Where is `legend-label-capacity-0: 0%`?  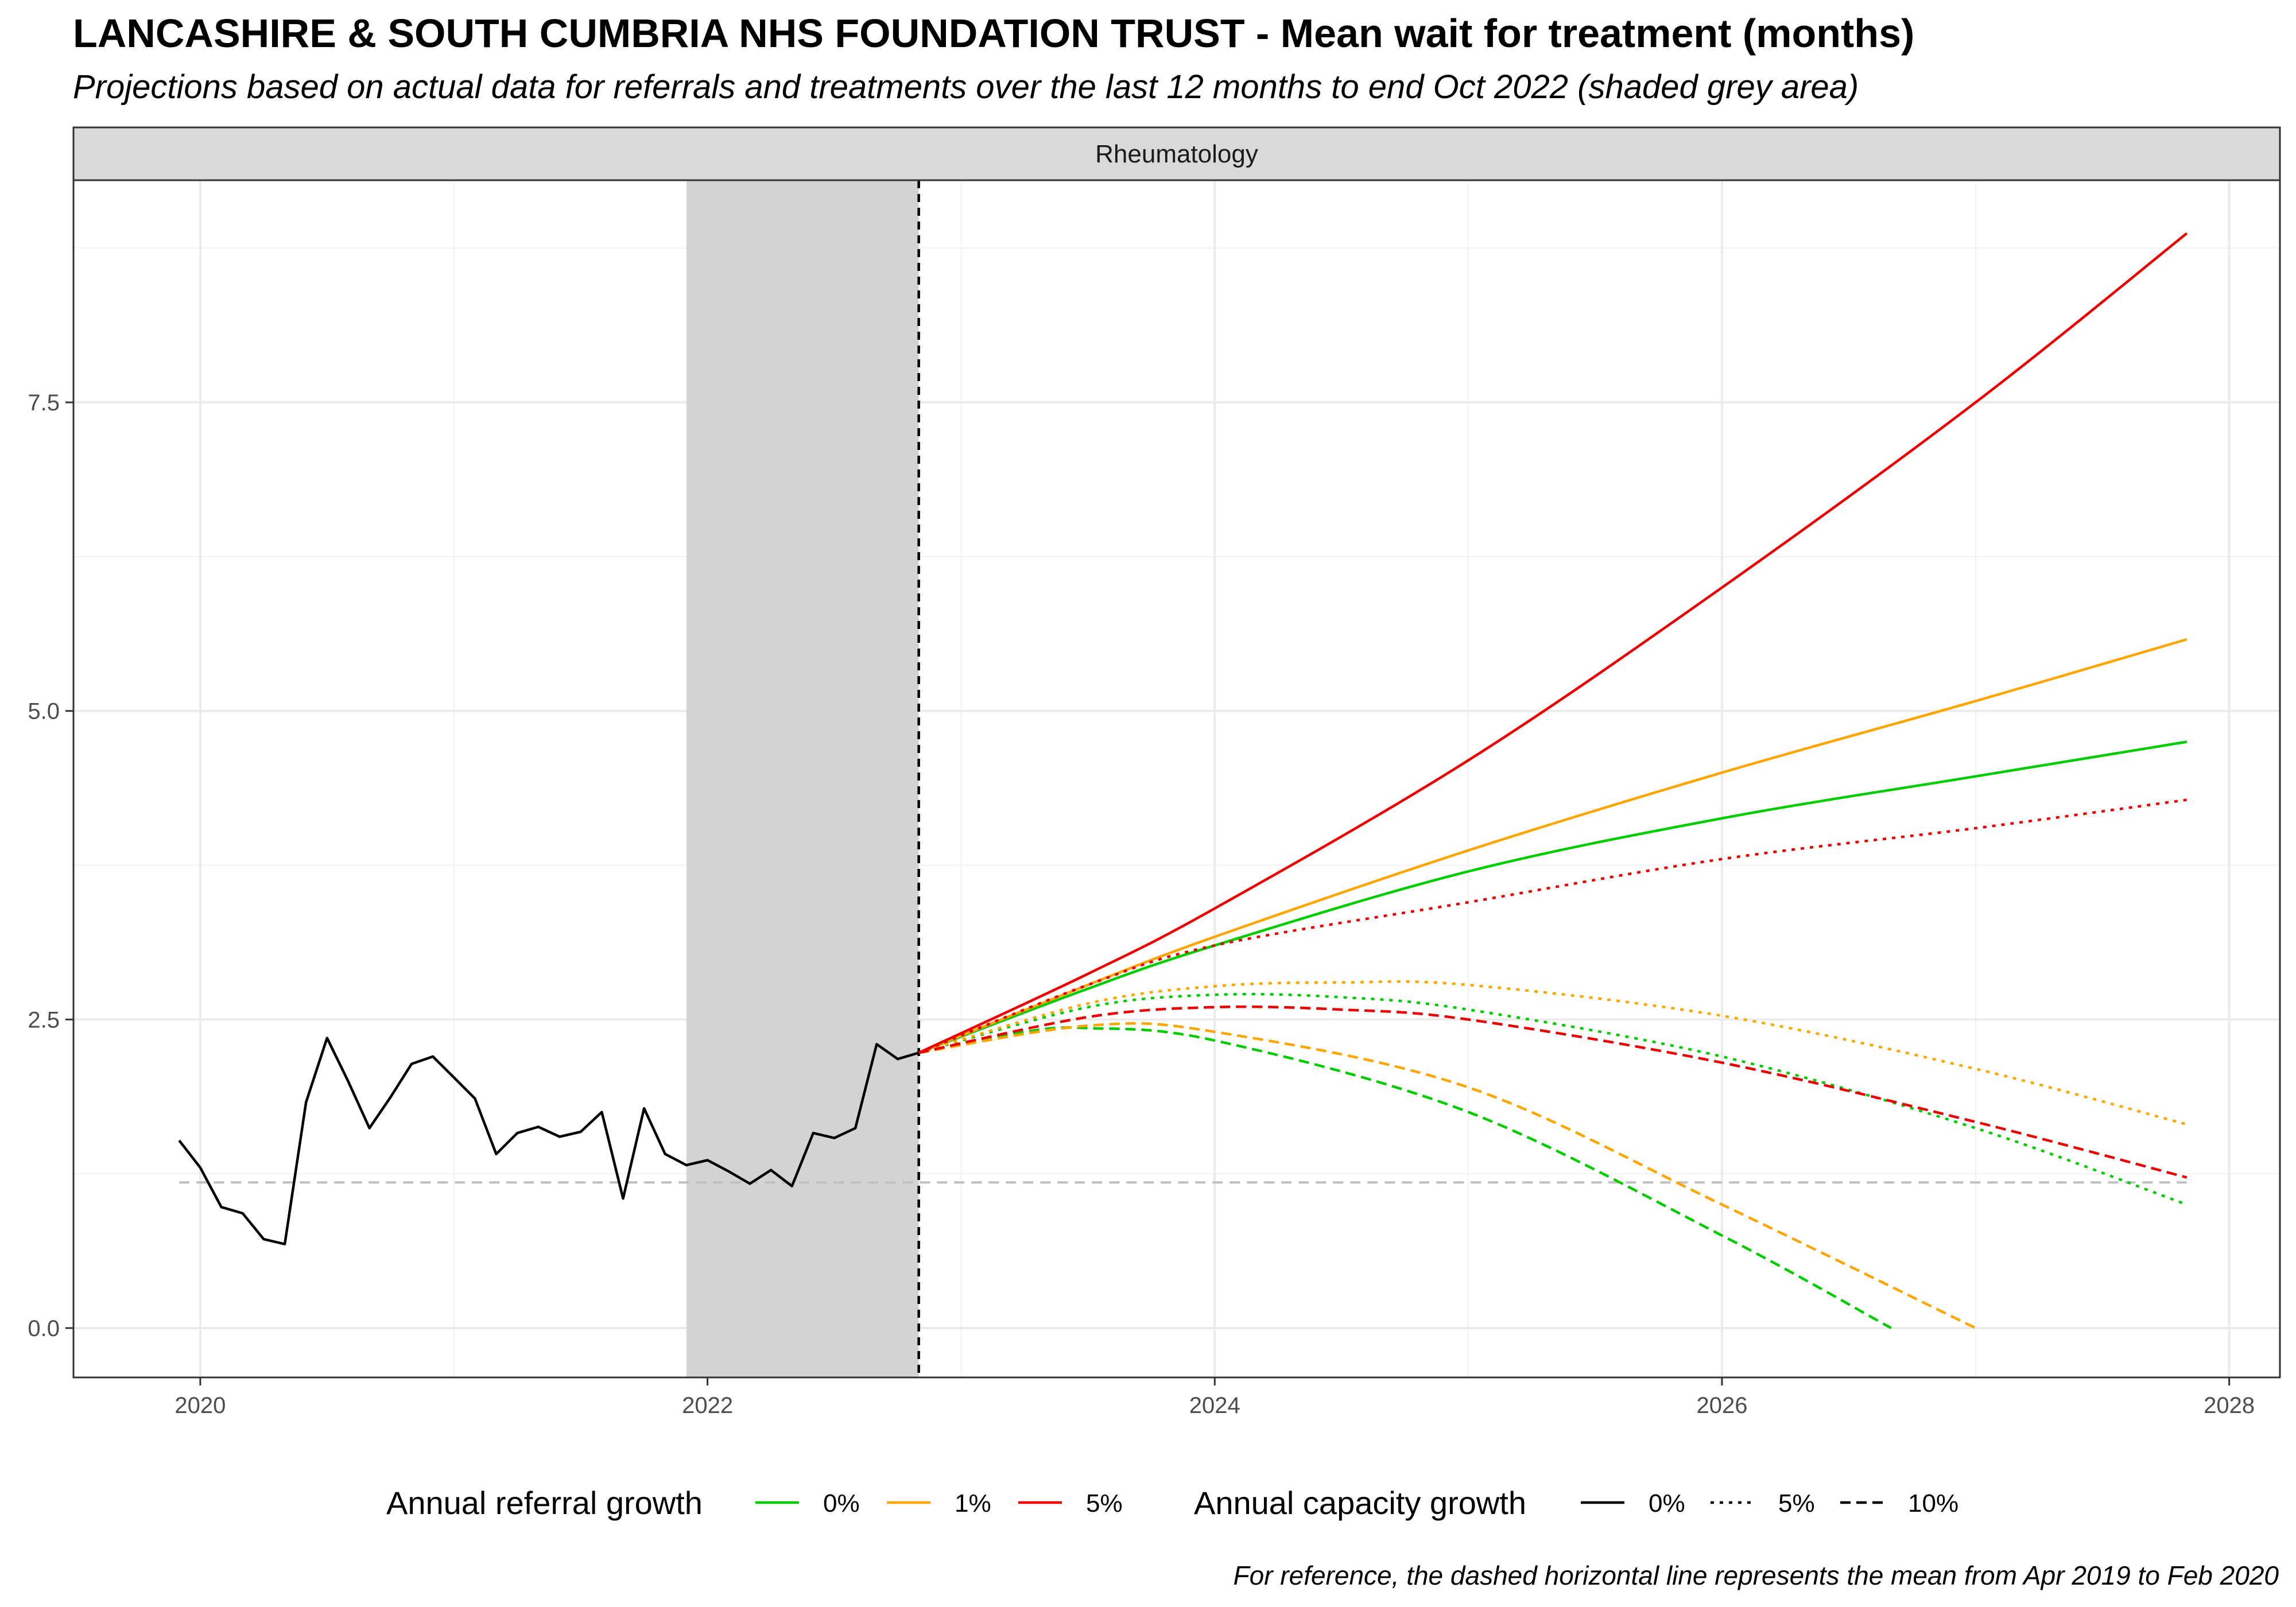 legend-label-capacity-0: 0% is located at coordinates (1667, 1503).